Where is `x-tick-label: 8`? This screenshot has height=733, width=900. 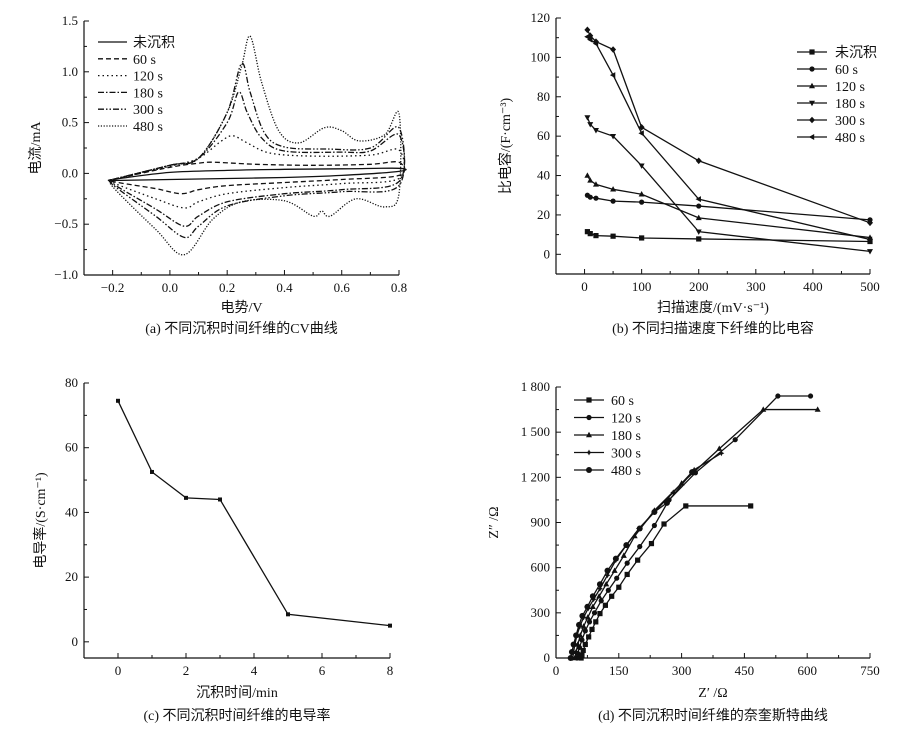
x-tick-label: 8 is located at coordinates (390, 670).